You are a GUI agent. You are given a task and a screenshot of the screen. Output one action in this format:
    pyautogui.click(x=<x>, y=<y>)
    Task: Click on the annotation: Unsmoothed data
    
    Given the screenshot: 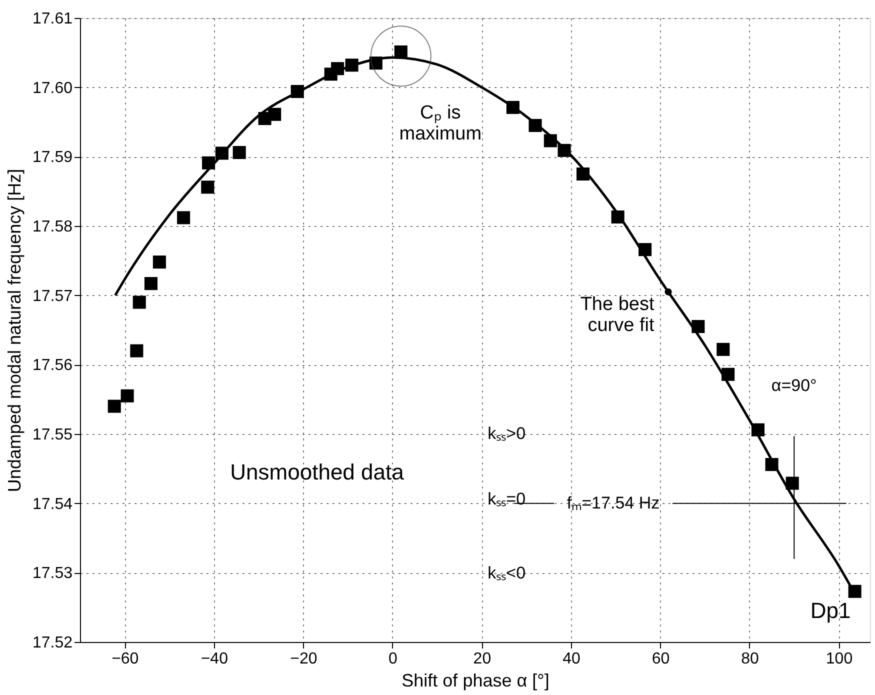 What is the action you would take?
    pyautogui.click(x=317, y=471)
    